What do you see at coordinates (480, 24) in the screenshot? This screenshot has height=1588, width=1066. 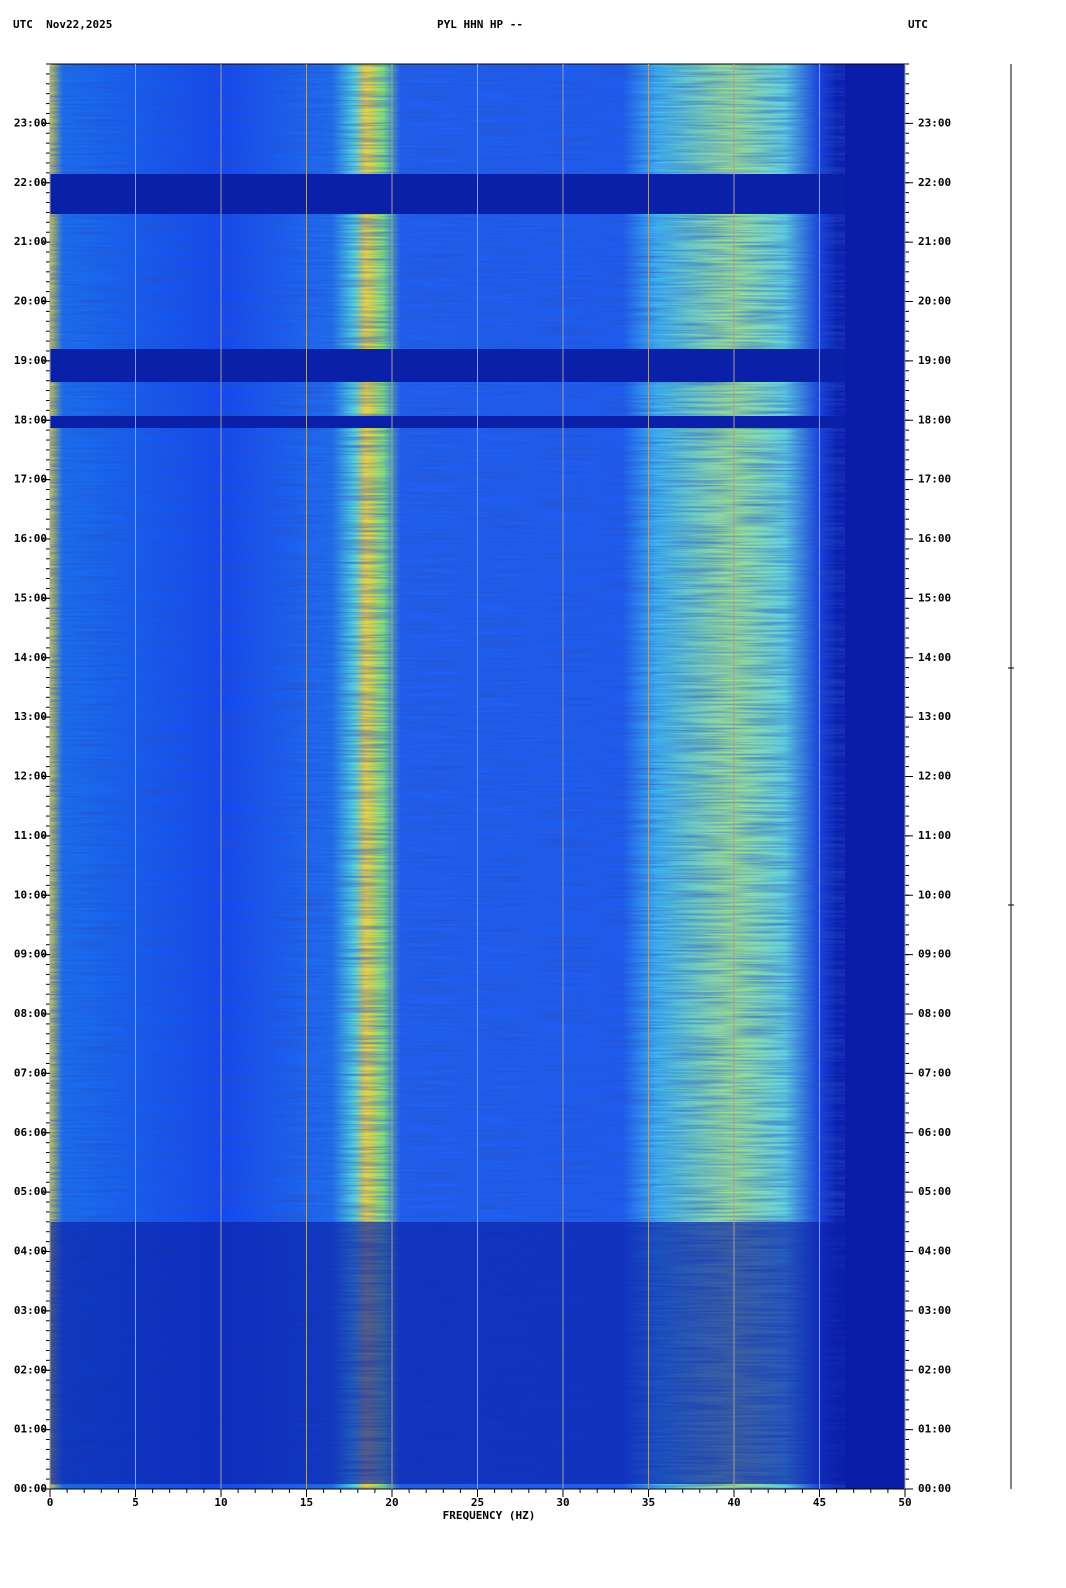 I see `chart-title: PYL HHN HP --` at bounding box center [480, 24].